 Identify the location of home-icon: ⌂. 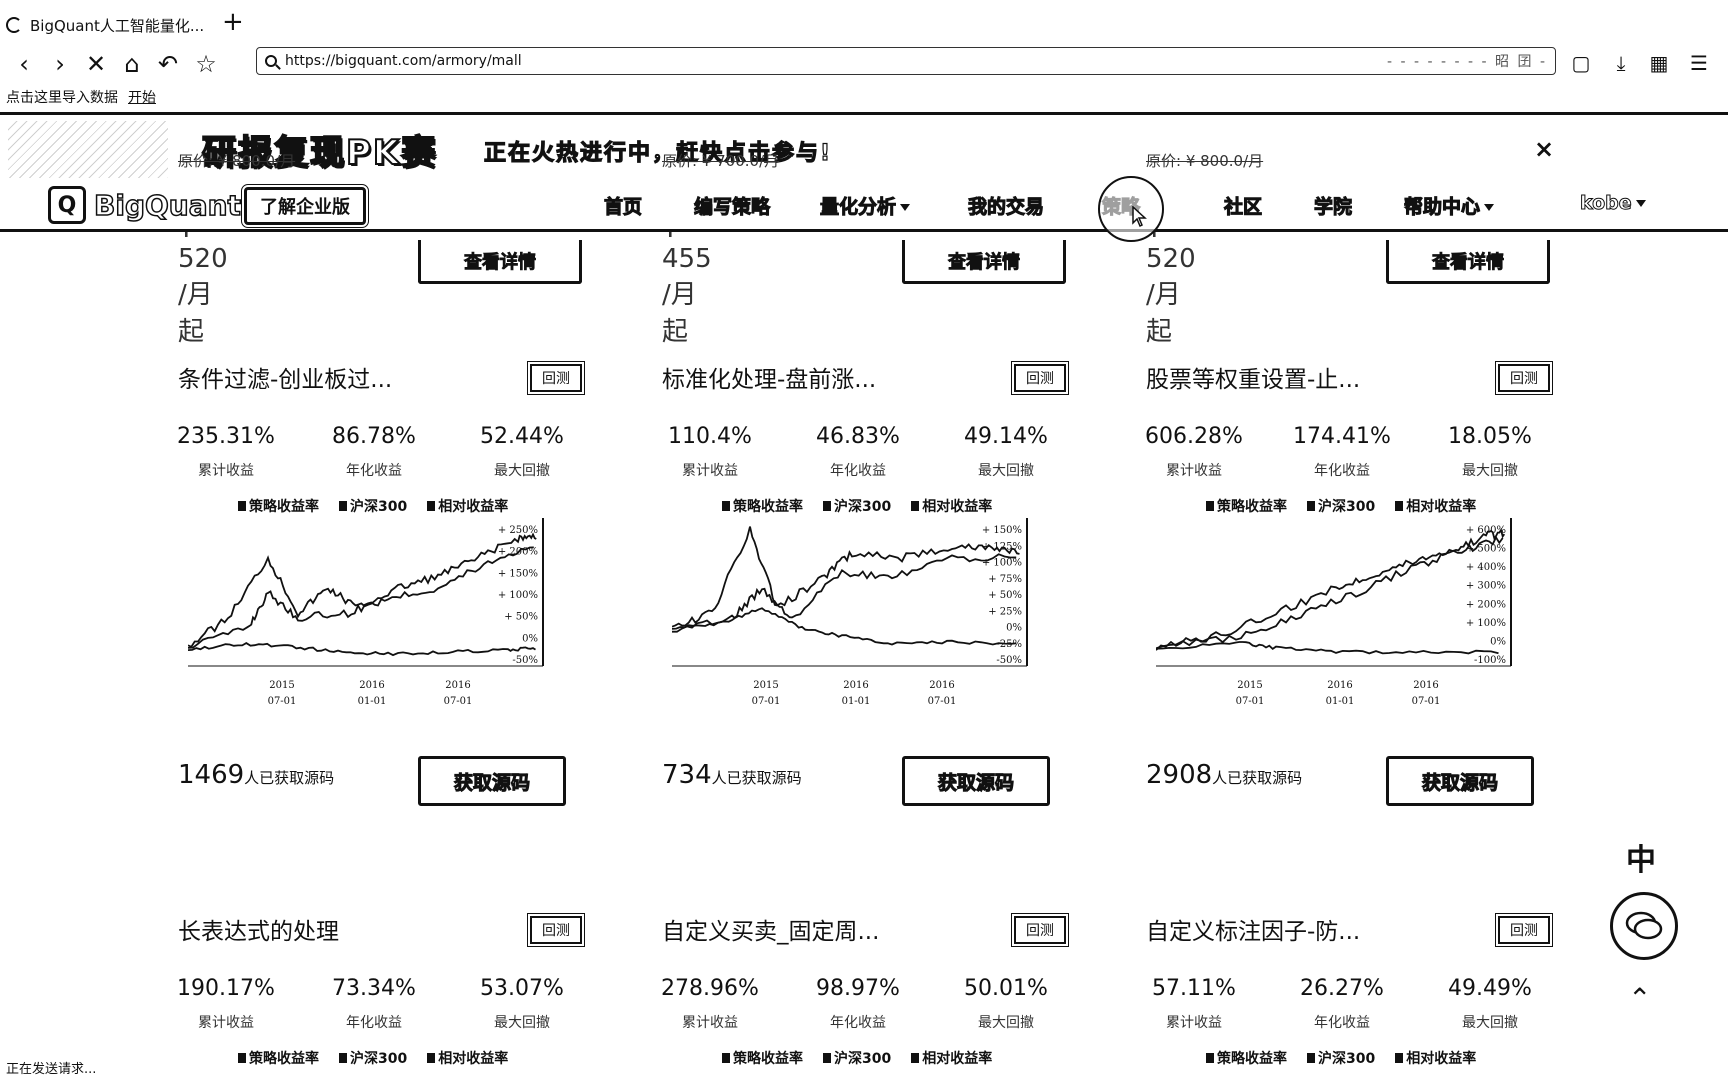
(132, 64).